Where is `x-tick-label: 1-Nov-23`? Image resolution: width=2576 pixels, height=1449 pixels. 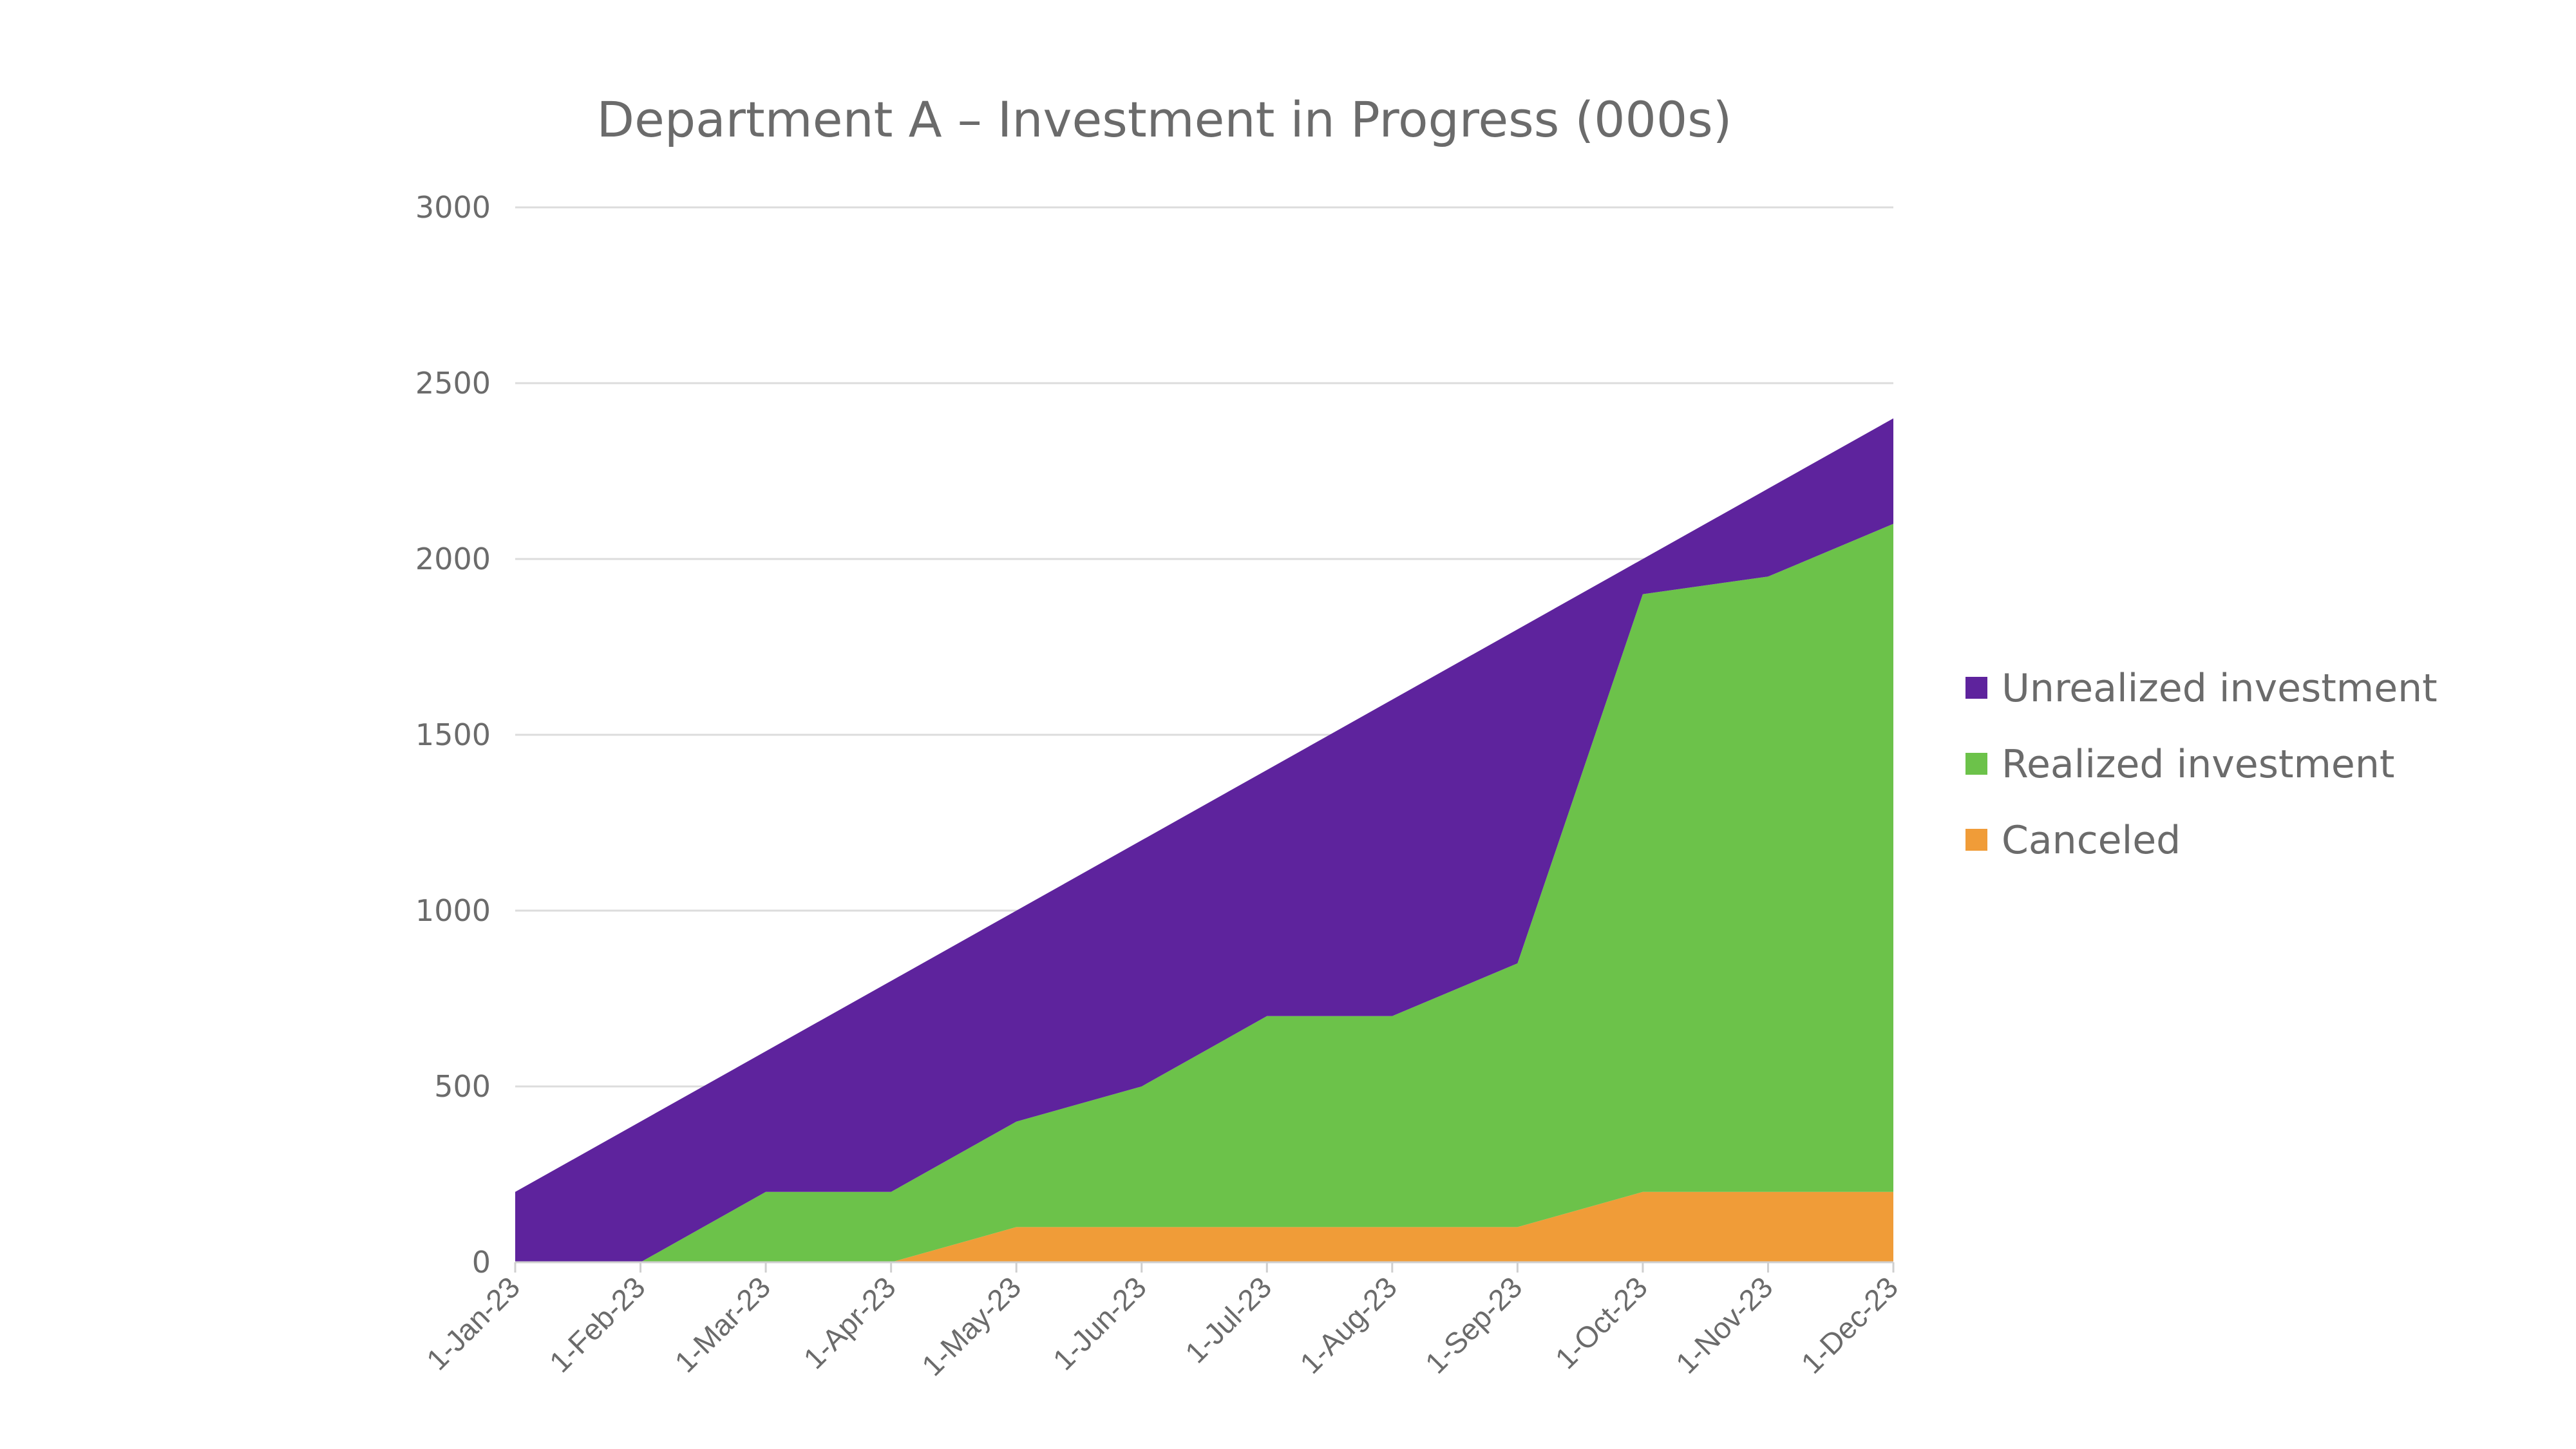 x-tick-label: 1-Nov-23 is located at coordinates (1724, 1325).